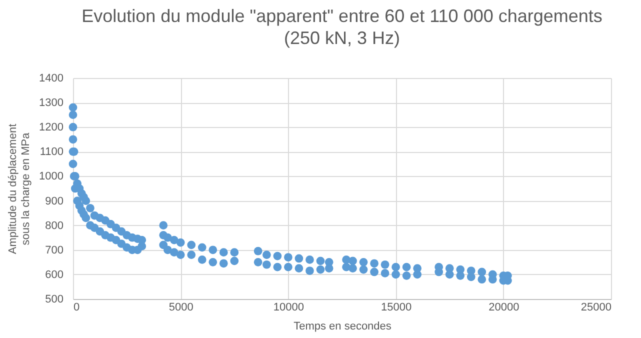 The image size is (641, 338). I want to click on y-tick-label: 900, so click(54, 201).